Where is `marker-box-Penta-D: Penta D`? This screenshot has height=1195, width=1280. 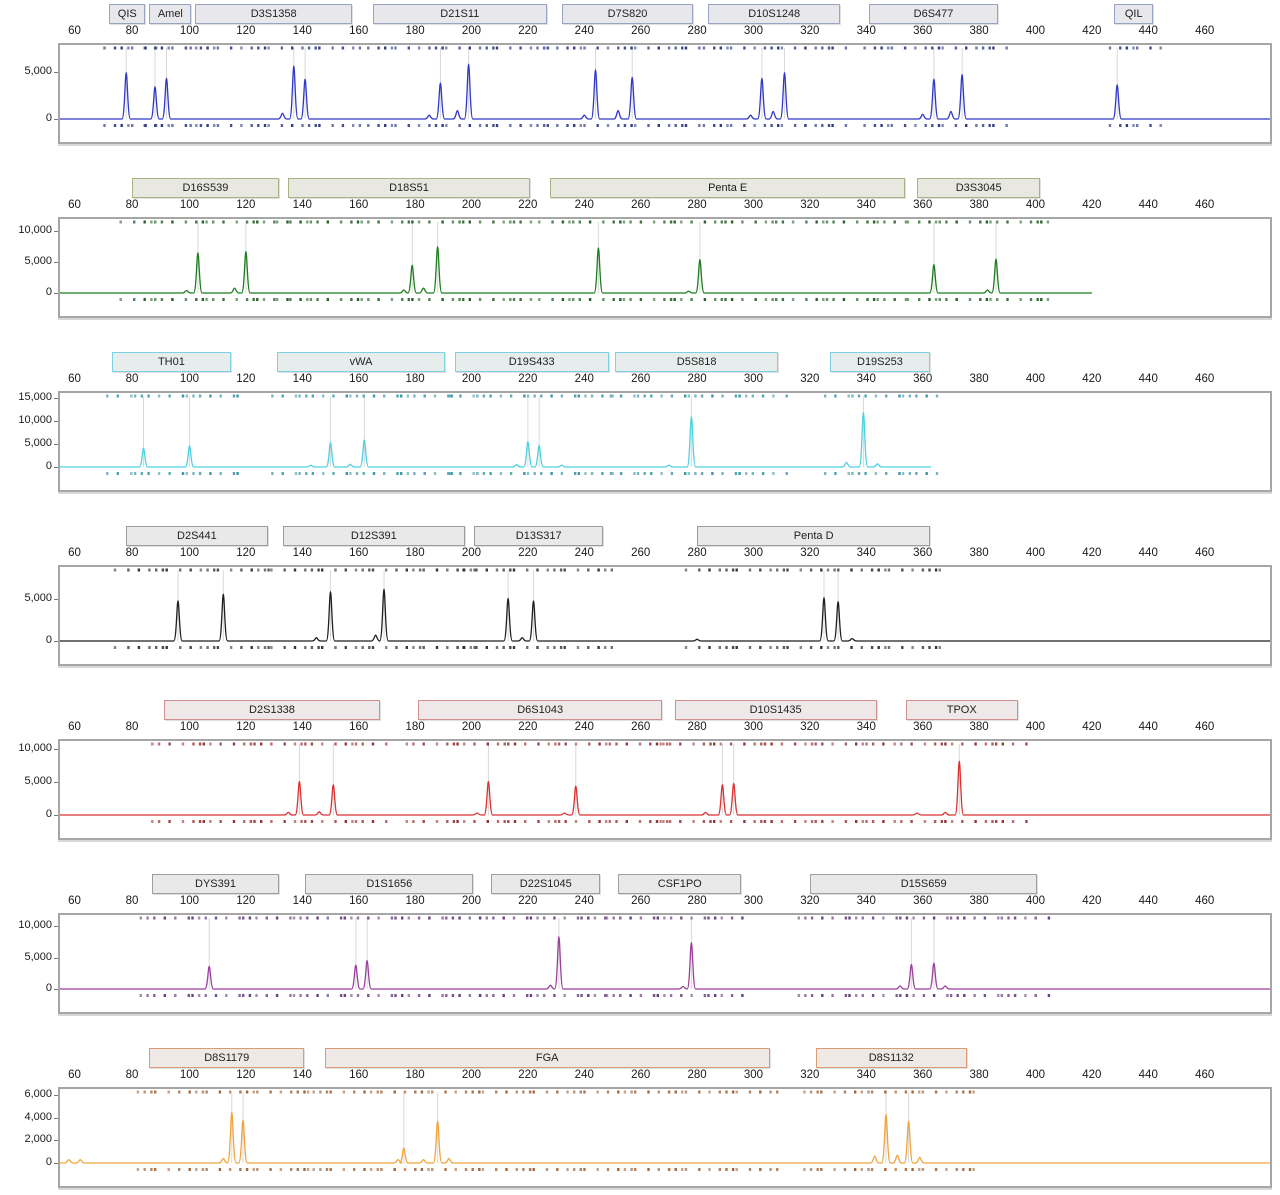 marker-box-Penta-D: Penta D is located at coordinates (814, 536).